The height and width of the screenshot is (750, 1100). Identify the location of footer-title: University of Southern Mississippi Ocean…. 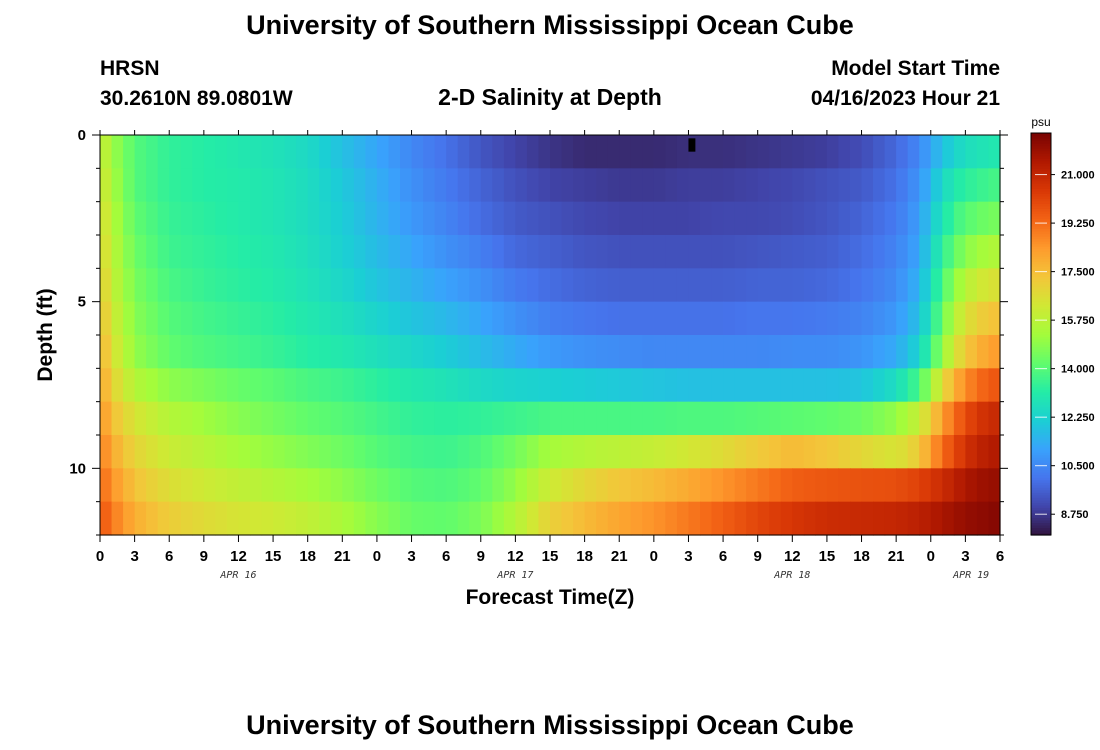
(550, 725).